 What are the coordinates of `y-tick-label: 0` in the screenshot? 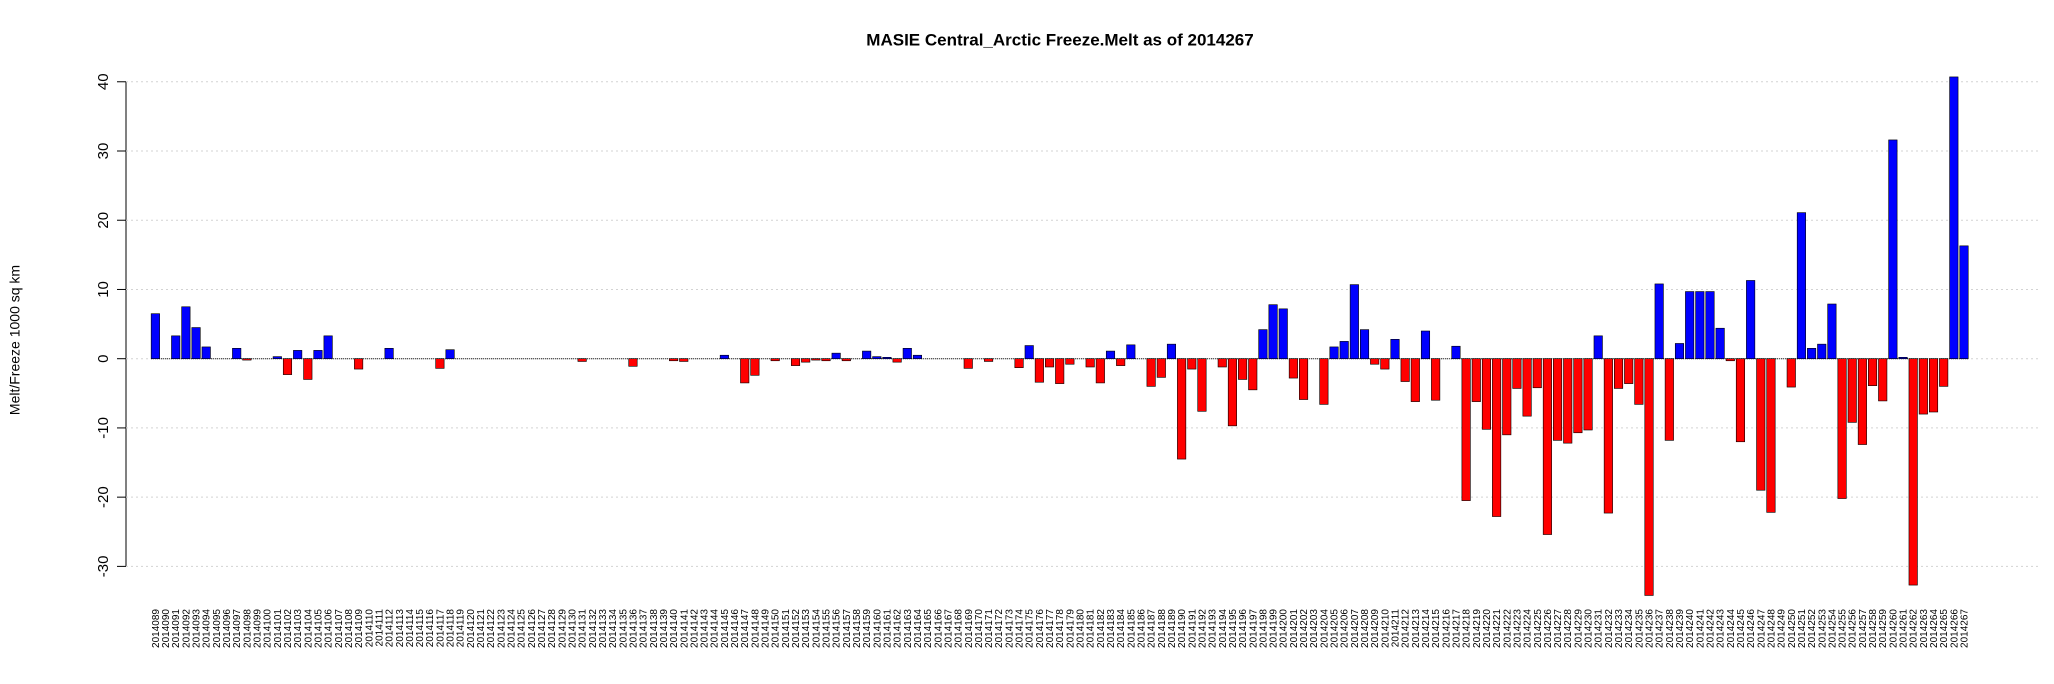 It's located at (103, 359).